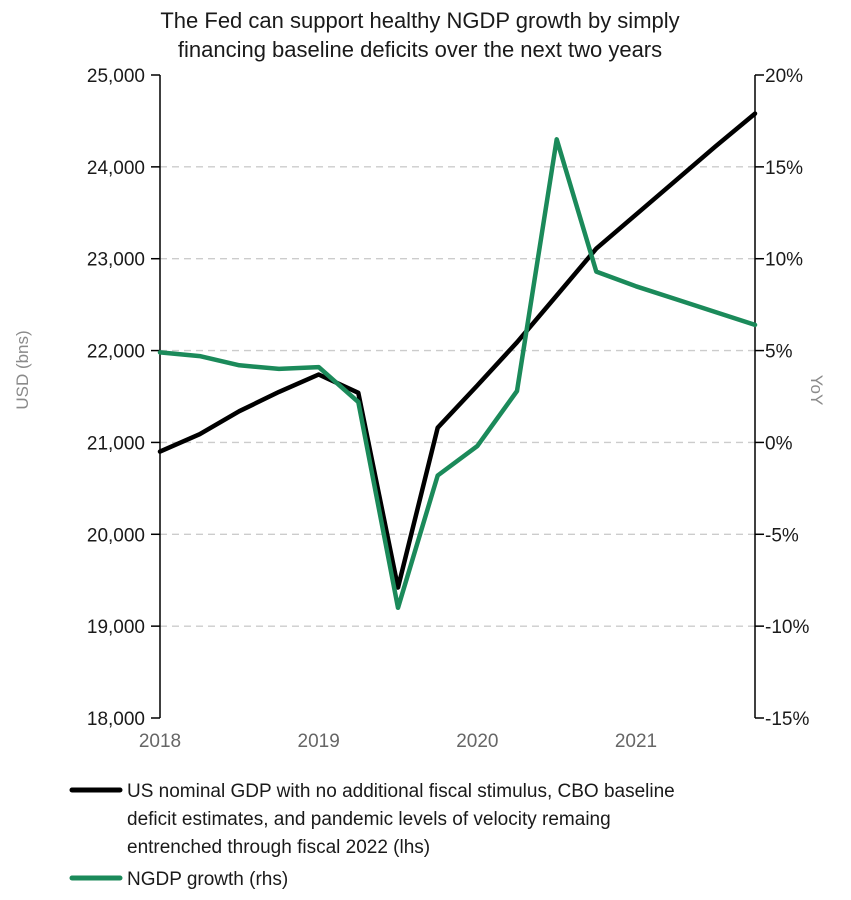 This screenshot has height=900, width=851. What do you see at coordinates (160, 741) in the screenshot?
I see `x-tick-label: 2018` at bounding box center [160, 741].